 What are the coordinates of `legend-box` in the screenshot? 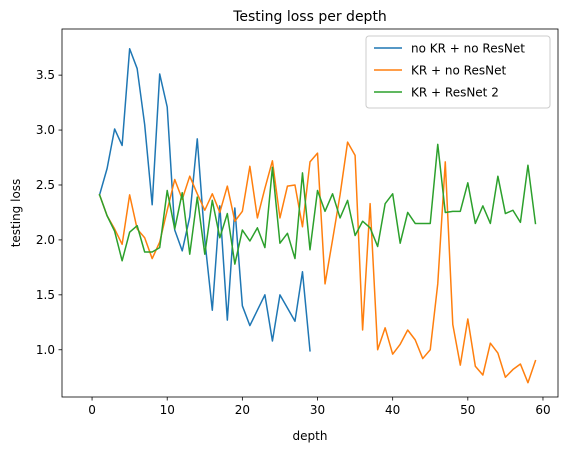 It's located at (458, 72).